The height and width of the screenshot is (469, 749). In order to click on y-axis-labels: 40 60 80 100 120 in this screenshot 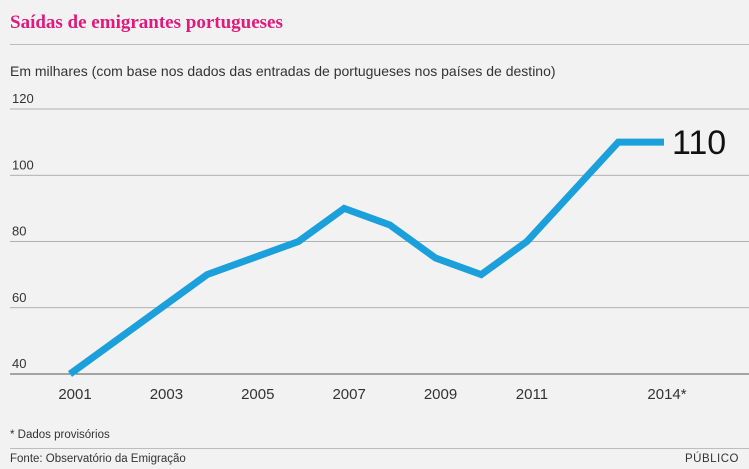, I will do `click(23, 231)`.